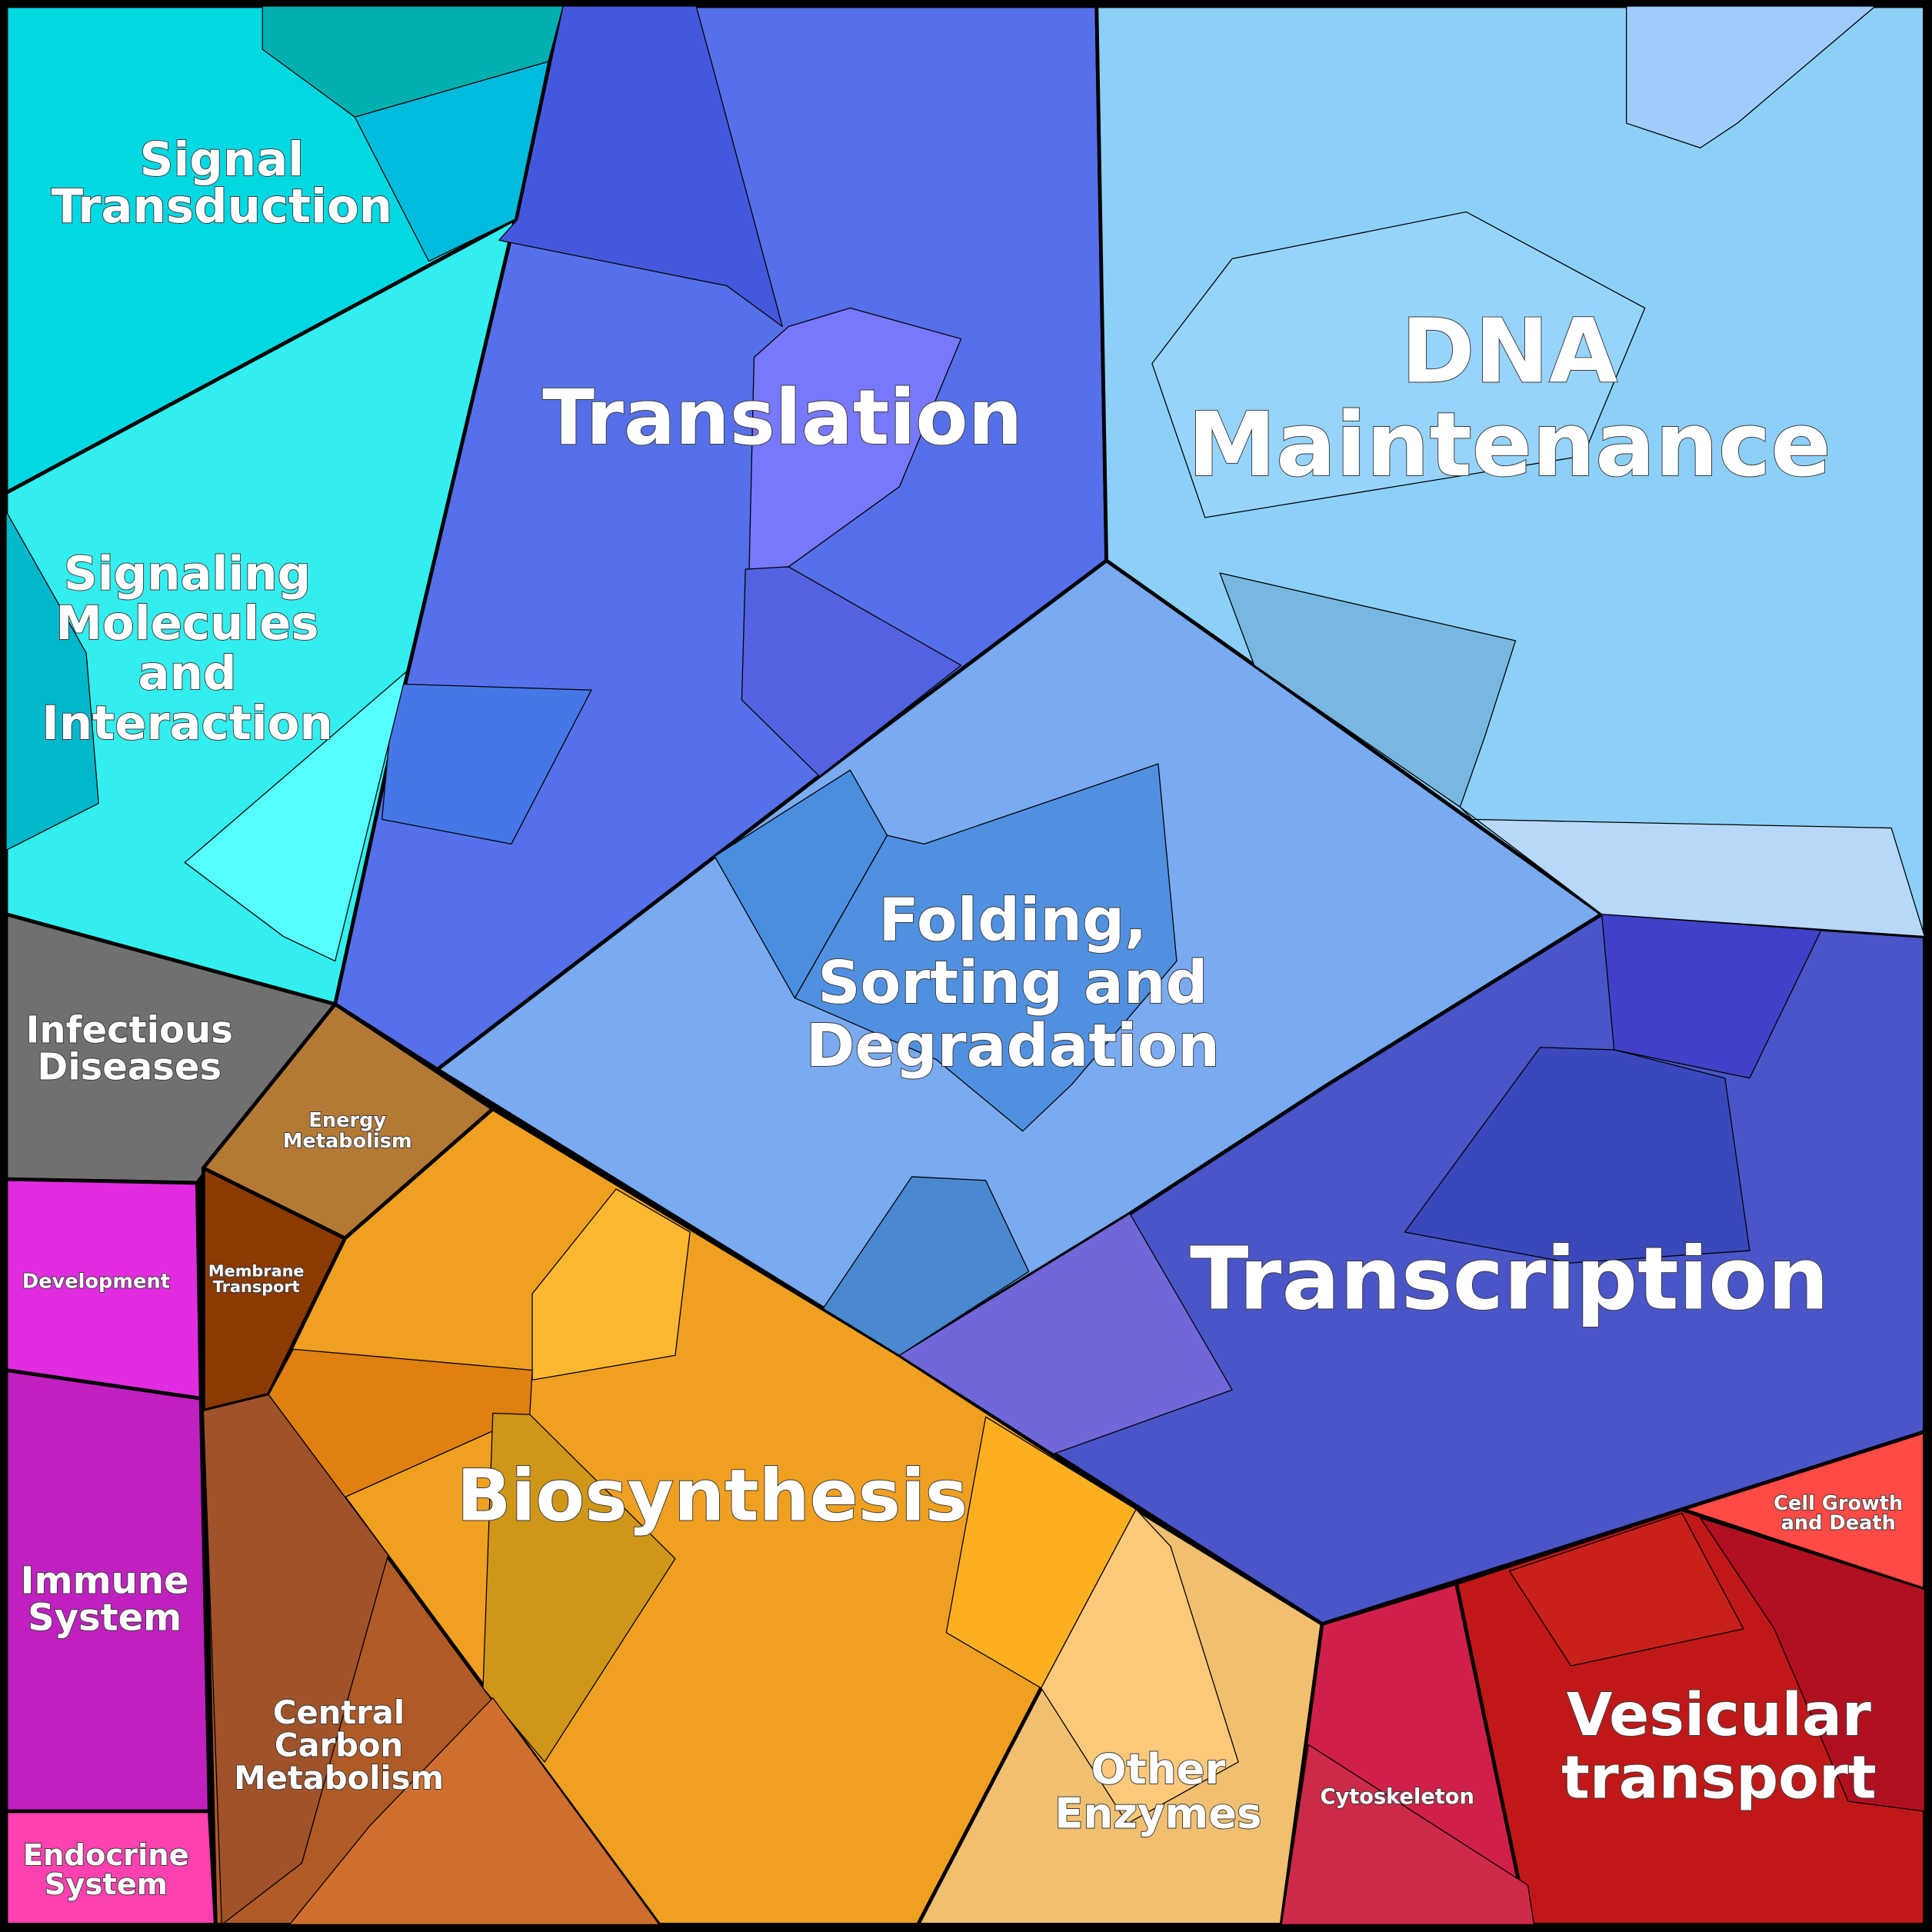  Describe the element at coordinates (129, 1067) in the screenshot. I see `region-label: Diseases` at that location.